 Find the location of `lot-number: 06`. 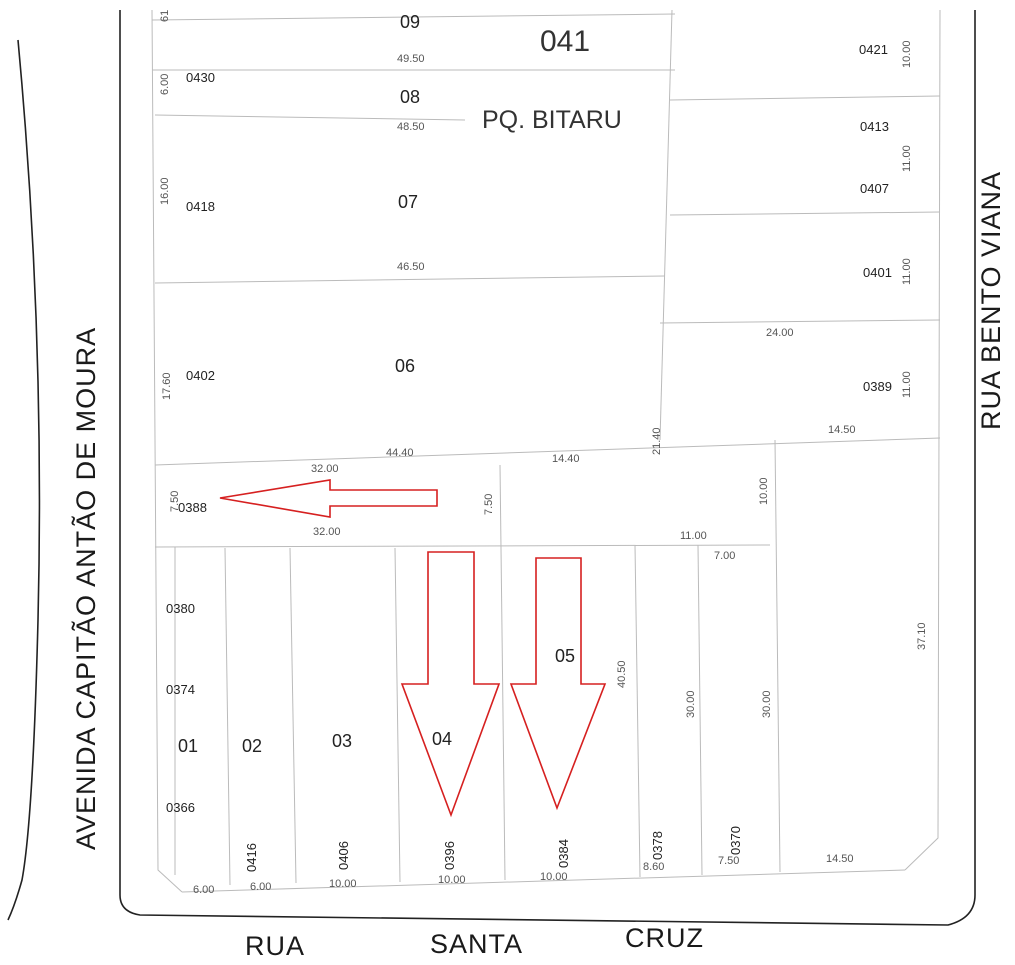

lot-number: 06 is located at coordinates (405, 366).